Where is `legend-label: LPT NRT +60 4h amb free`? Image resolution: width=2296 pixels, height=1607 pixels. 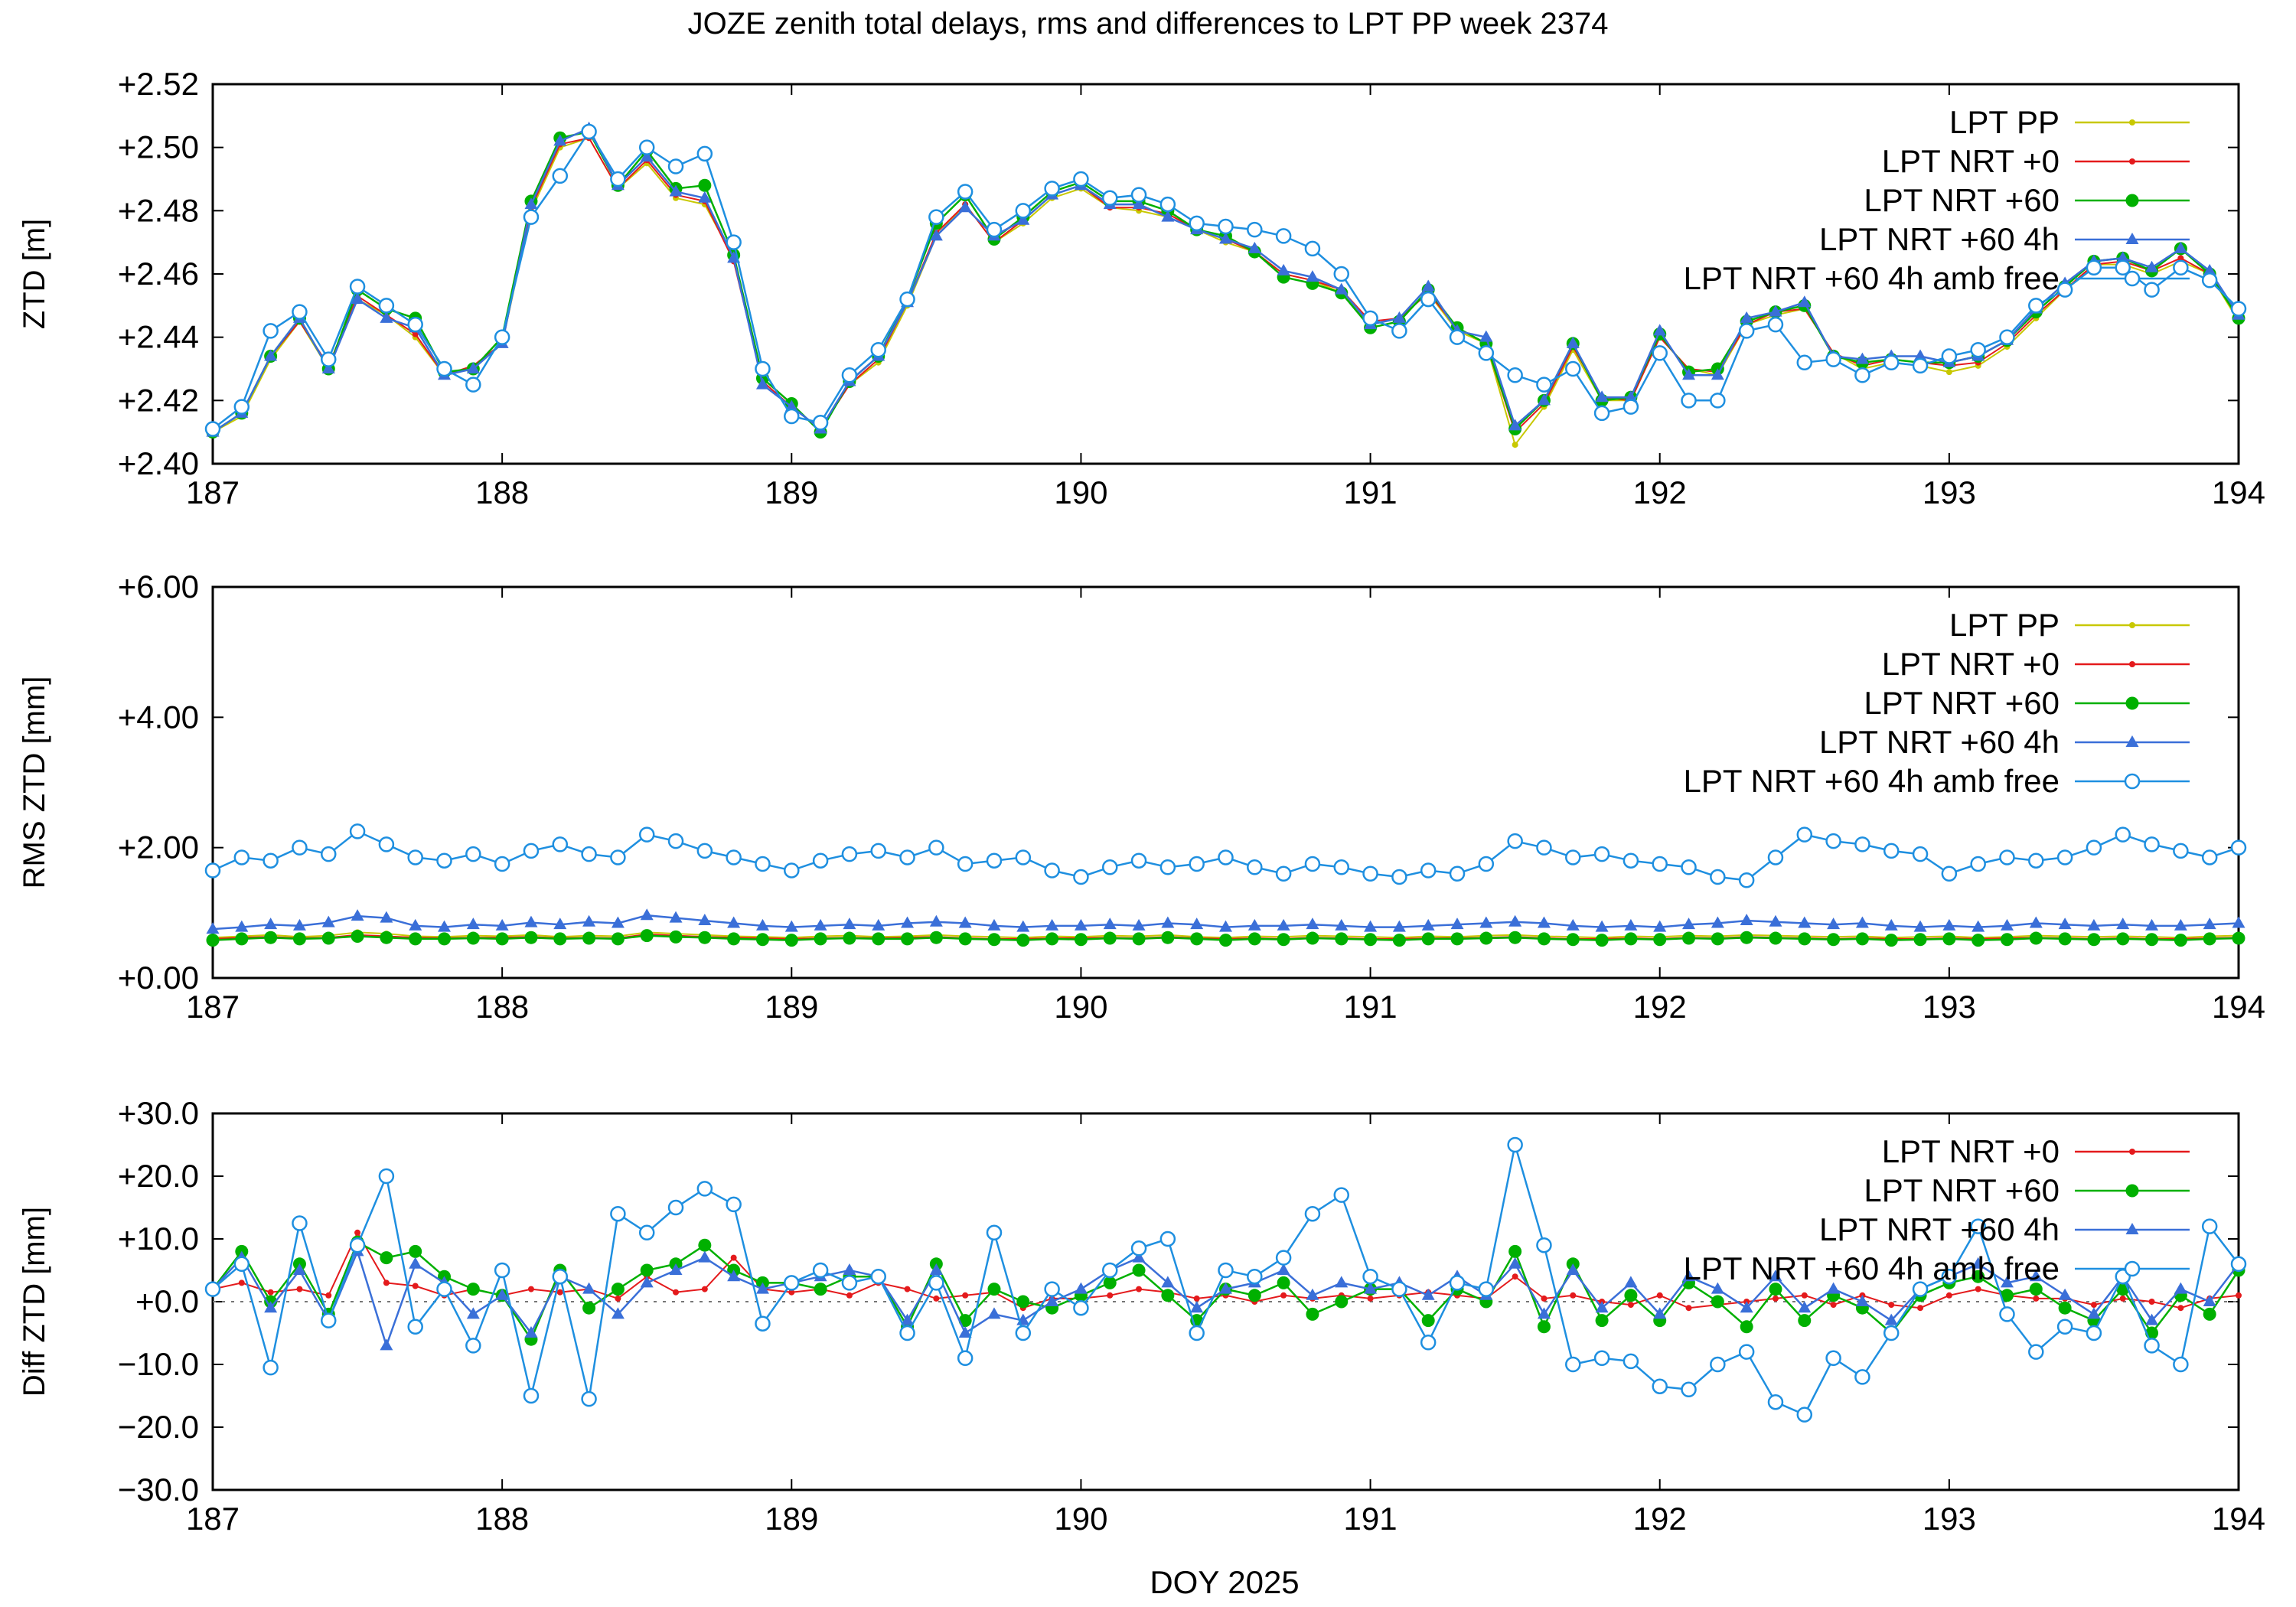 legend-label: LPT NRT +60 4h amb free is located at coordinates (1872, 1268).